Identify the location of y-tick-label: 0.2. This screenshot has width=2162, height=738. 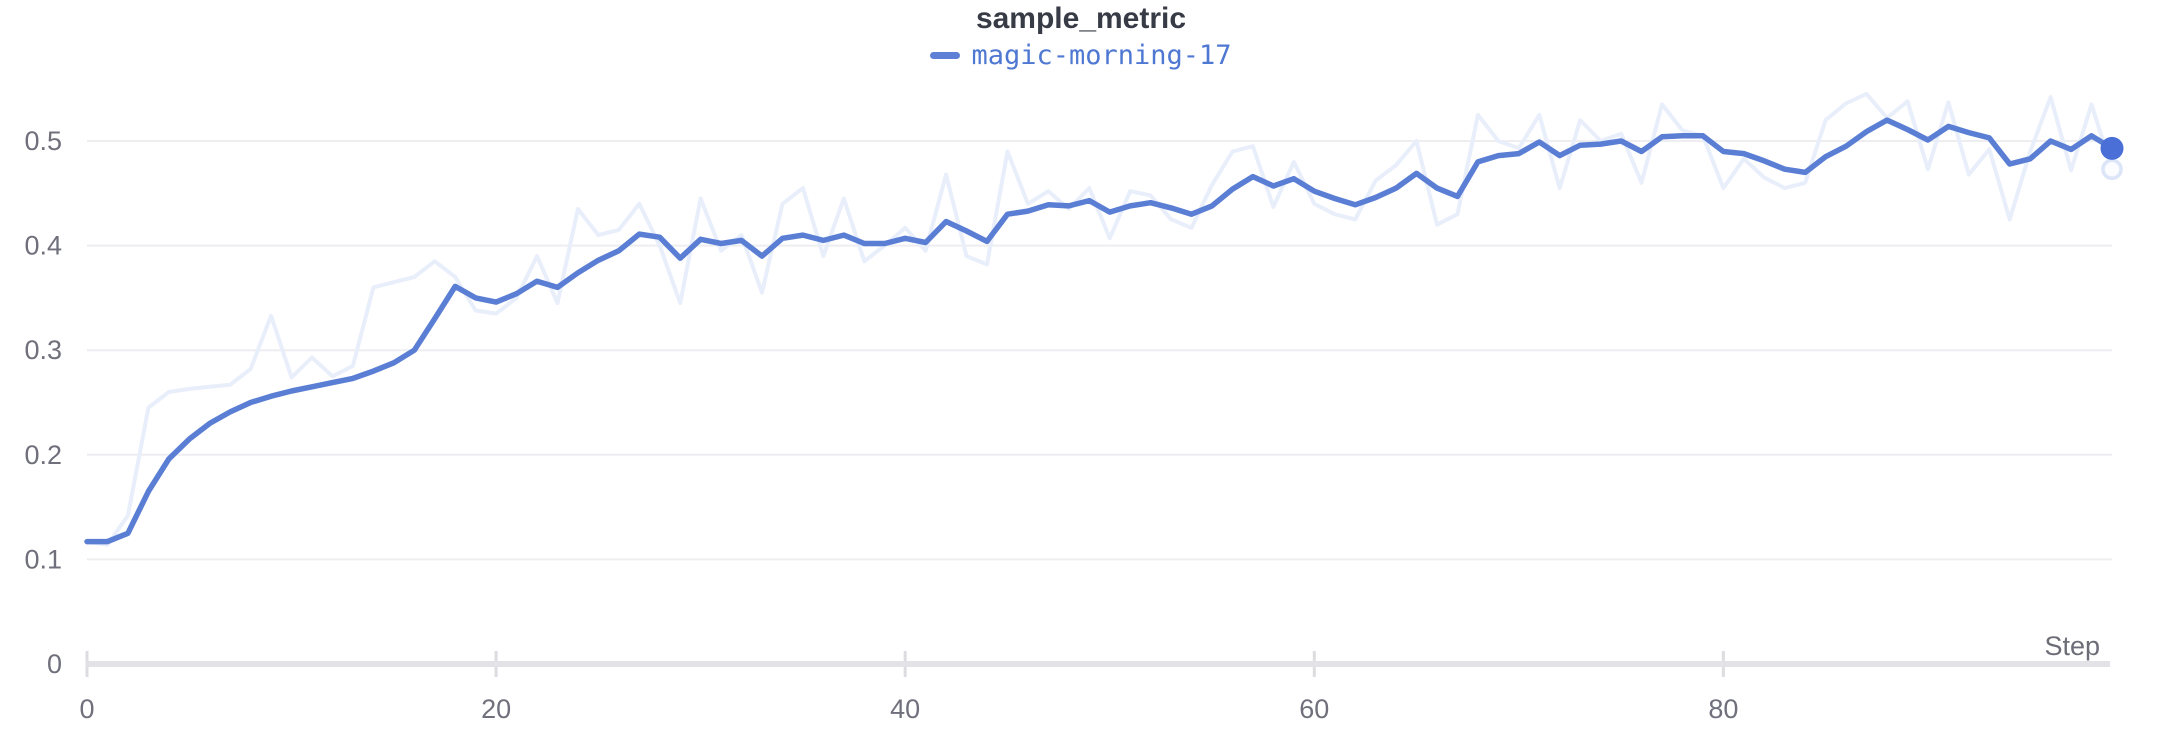
(43, 455).